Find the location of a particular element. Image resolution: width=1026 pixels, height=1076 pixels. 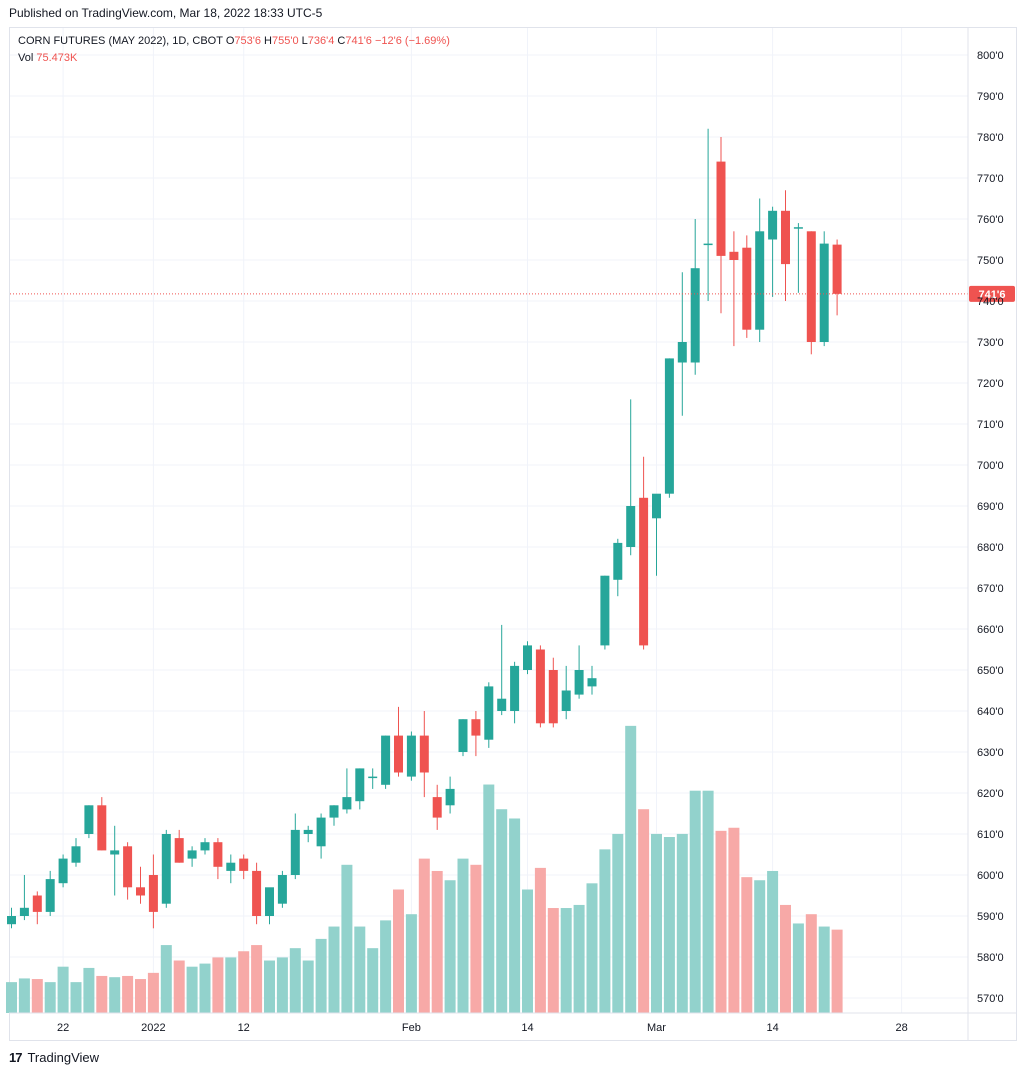

last-price-label: 741'6 is located at coordinates (991, 295).